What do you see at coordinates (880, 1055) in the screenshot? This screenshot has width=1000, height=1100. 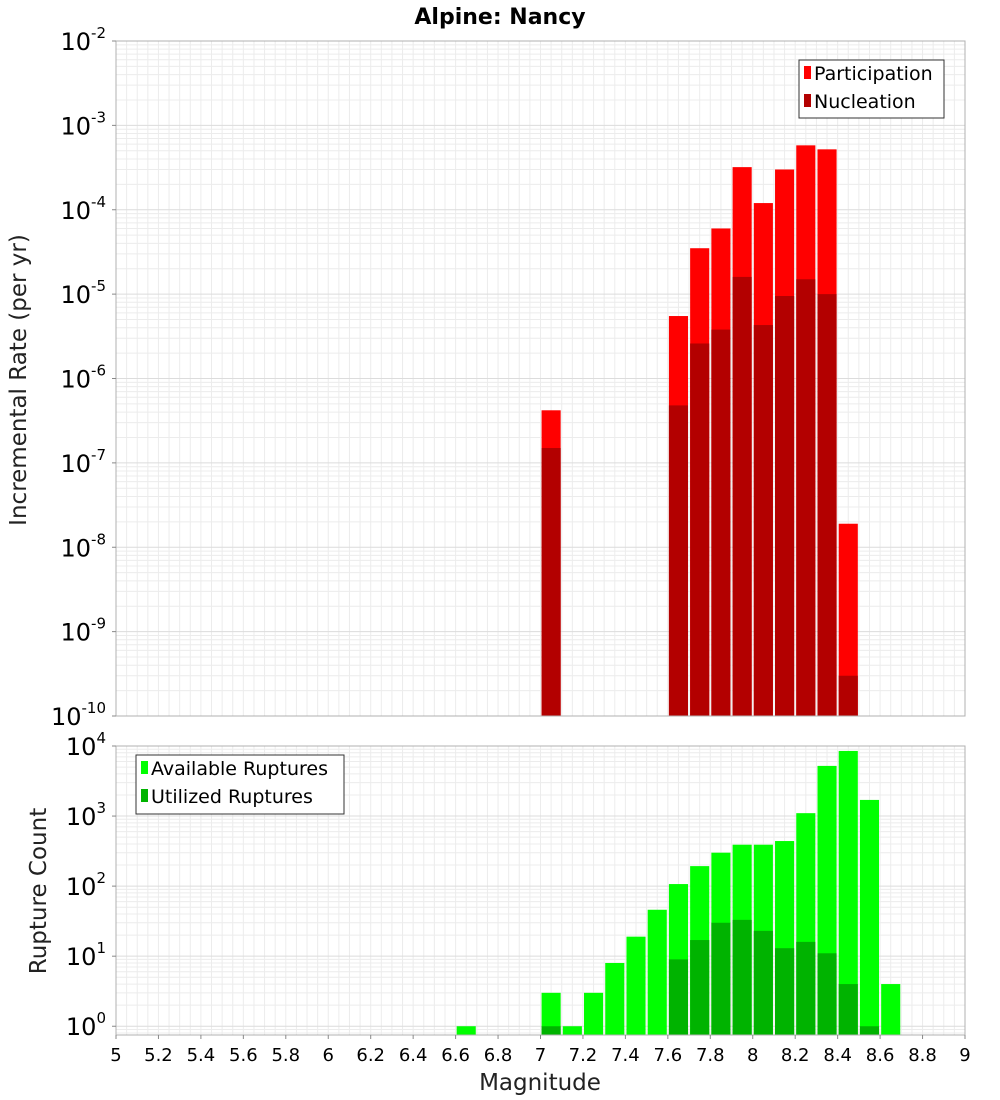 I see `x-tick-label: 8.6` at bounding box center [880, 1055].